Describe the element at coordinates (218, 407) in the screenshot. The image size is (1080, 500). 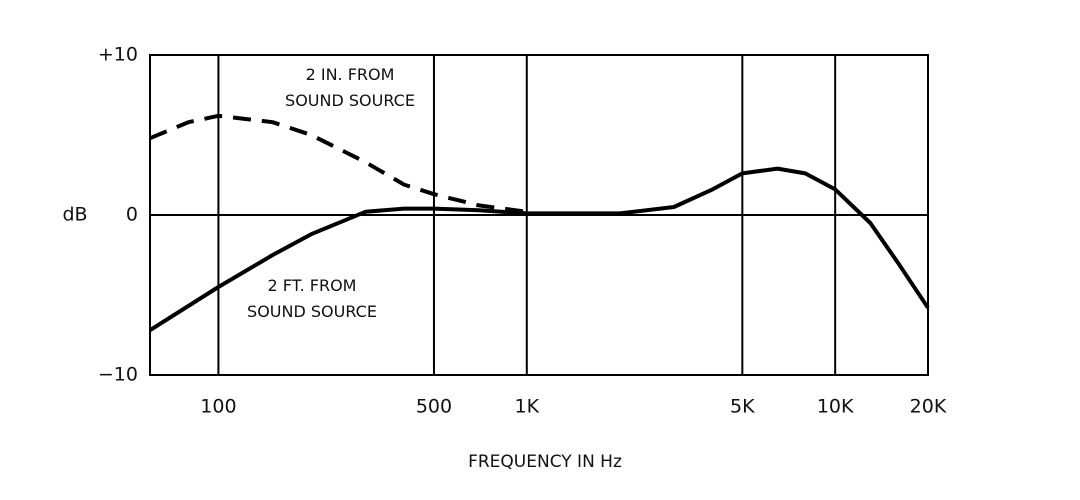
I see `x-tick-label: 100` at that location.